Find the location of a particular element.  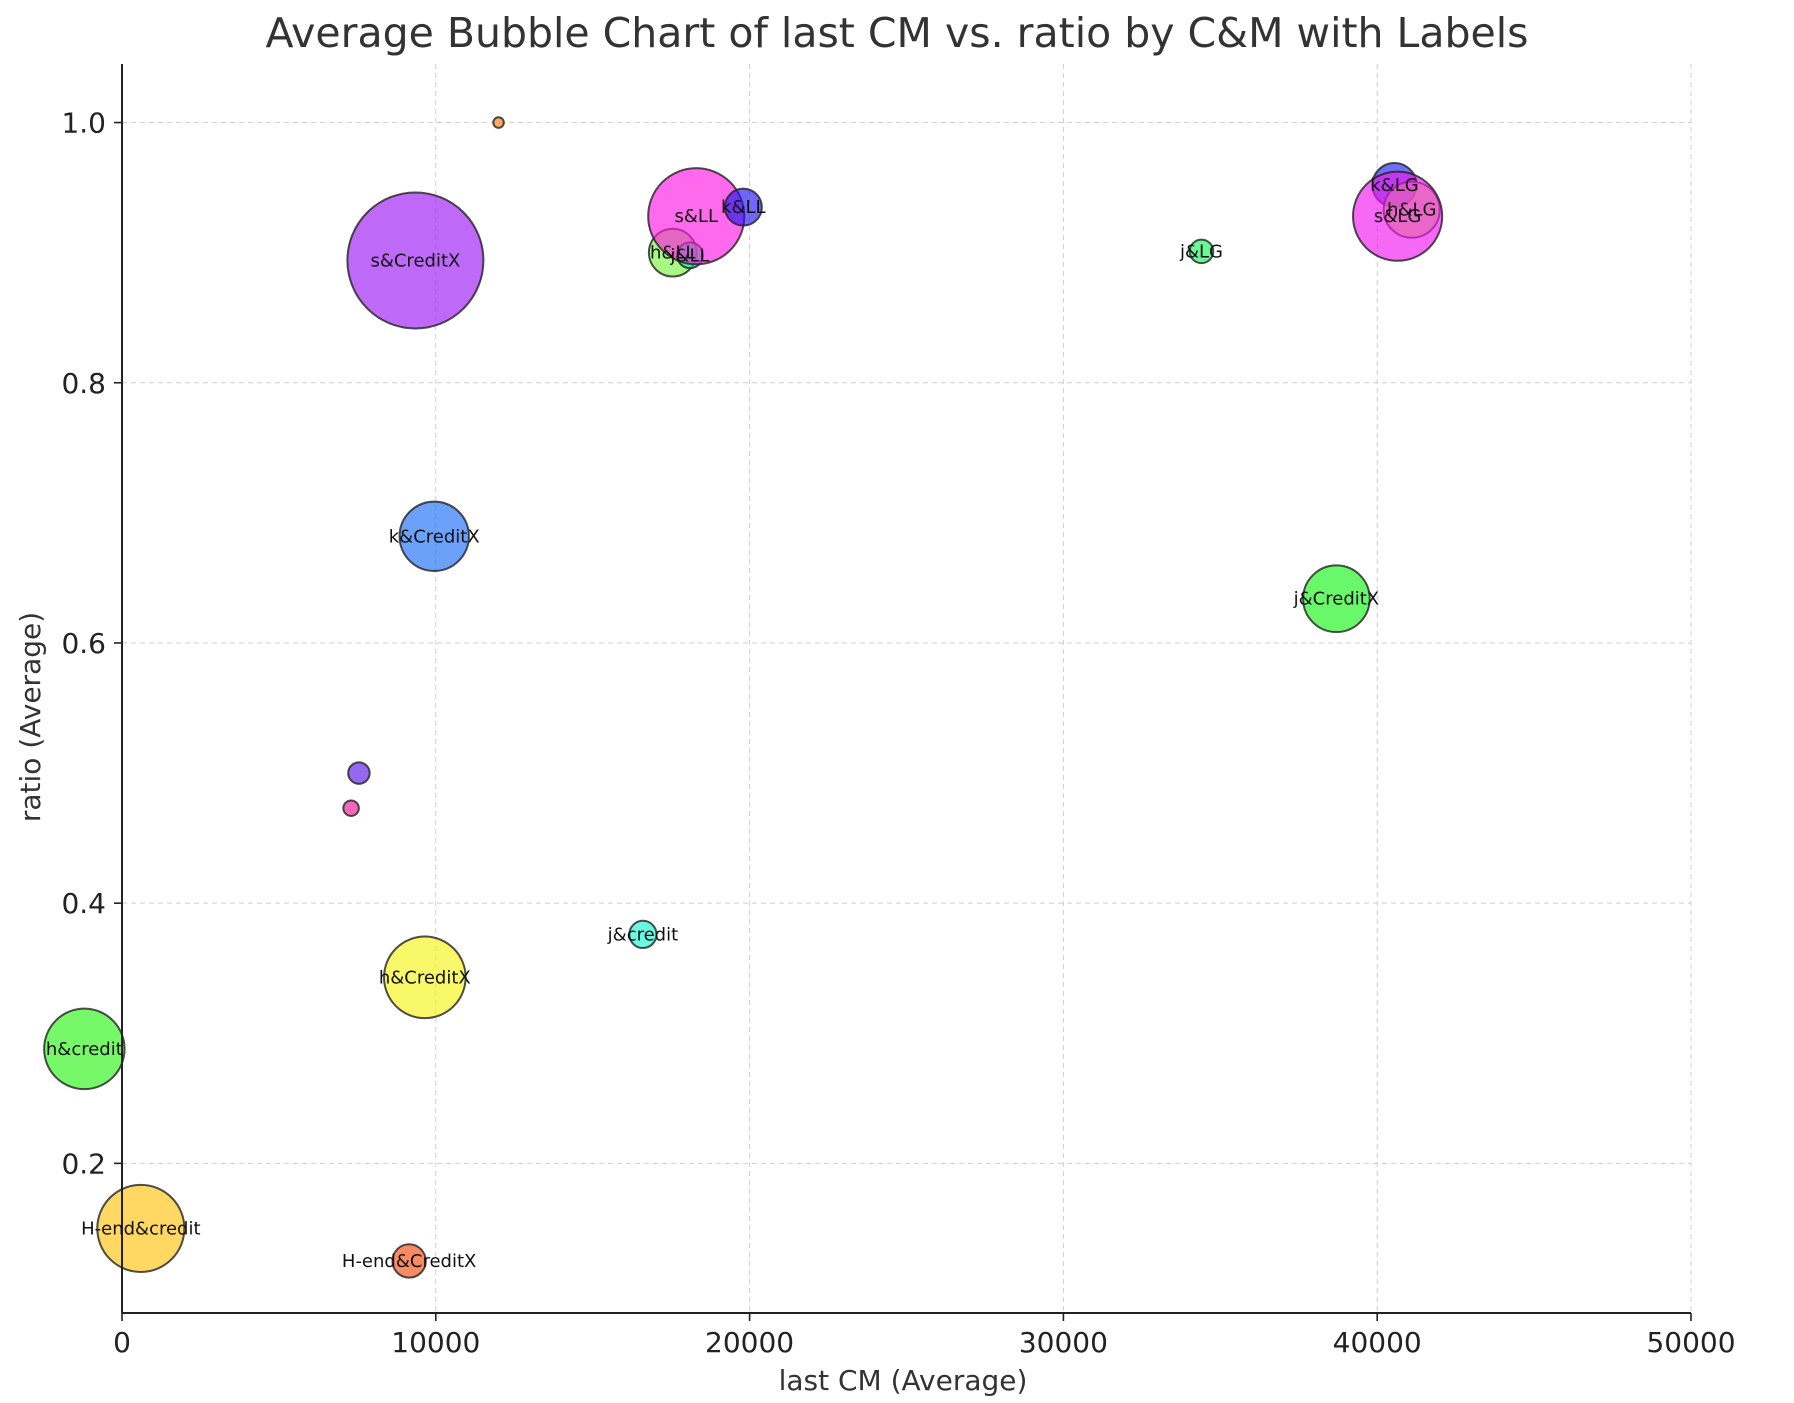

y-axis-label: ratio (Average) is located at coordinates (30, 717).